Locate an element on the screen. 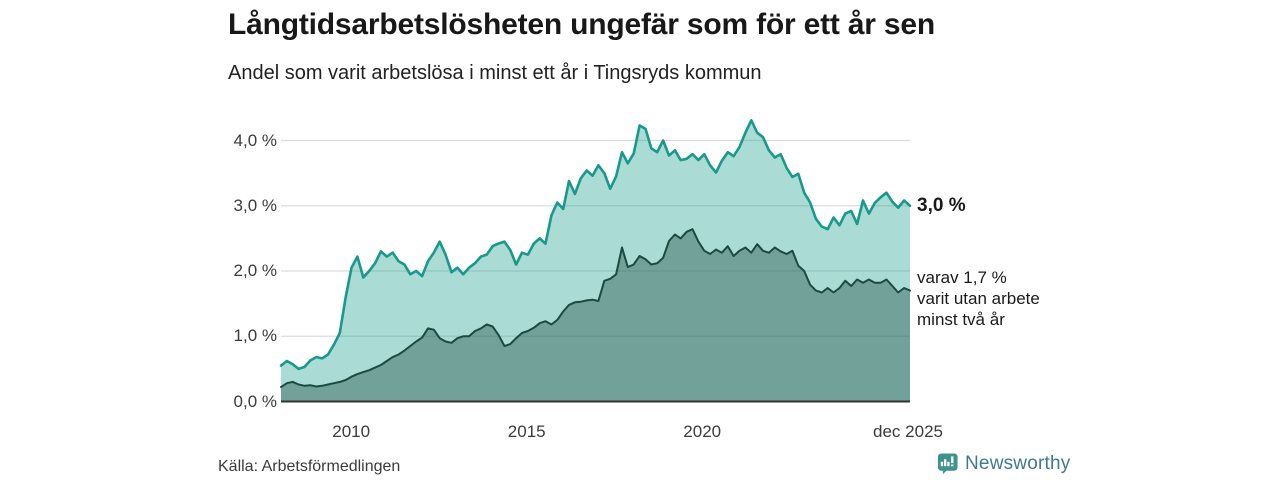 Image resolution: width=1280 pixels, height=480 pixels. x-axis-tick-label: 2020 is located at coordinates (702, 431).